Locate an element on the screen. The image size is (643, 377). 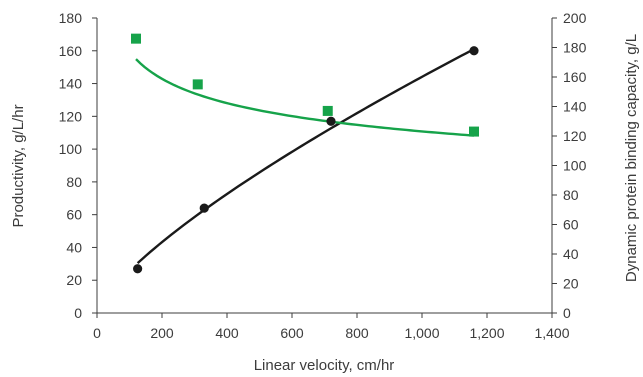
right-y-axis-label: Dynamic protein binding capacity, g/L is located at coordinates (631, 158).